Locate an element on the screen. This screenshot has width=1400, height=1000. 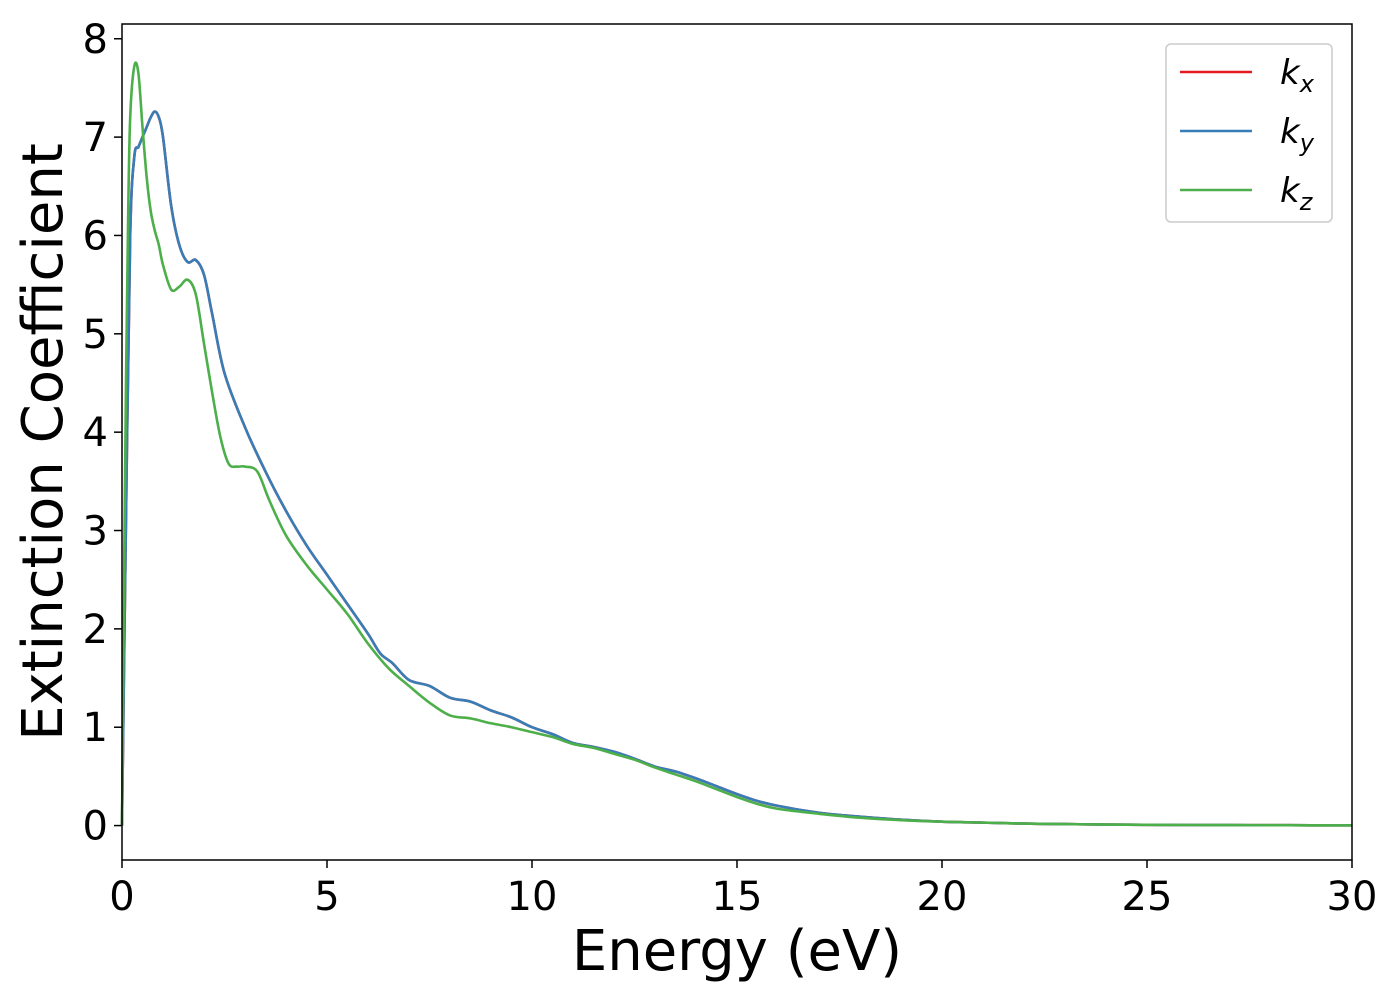
y-axis-ticks: 0 1 2 3 4 5 6 7 8 is located at coordinates (102, 433).